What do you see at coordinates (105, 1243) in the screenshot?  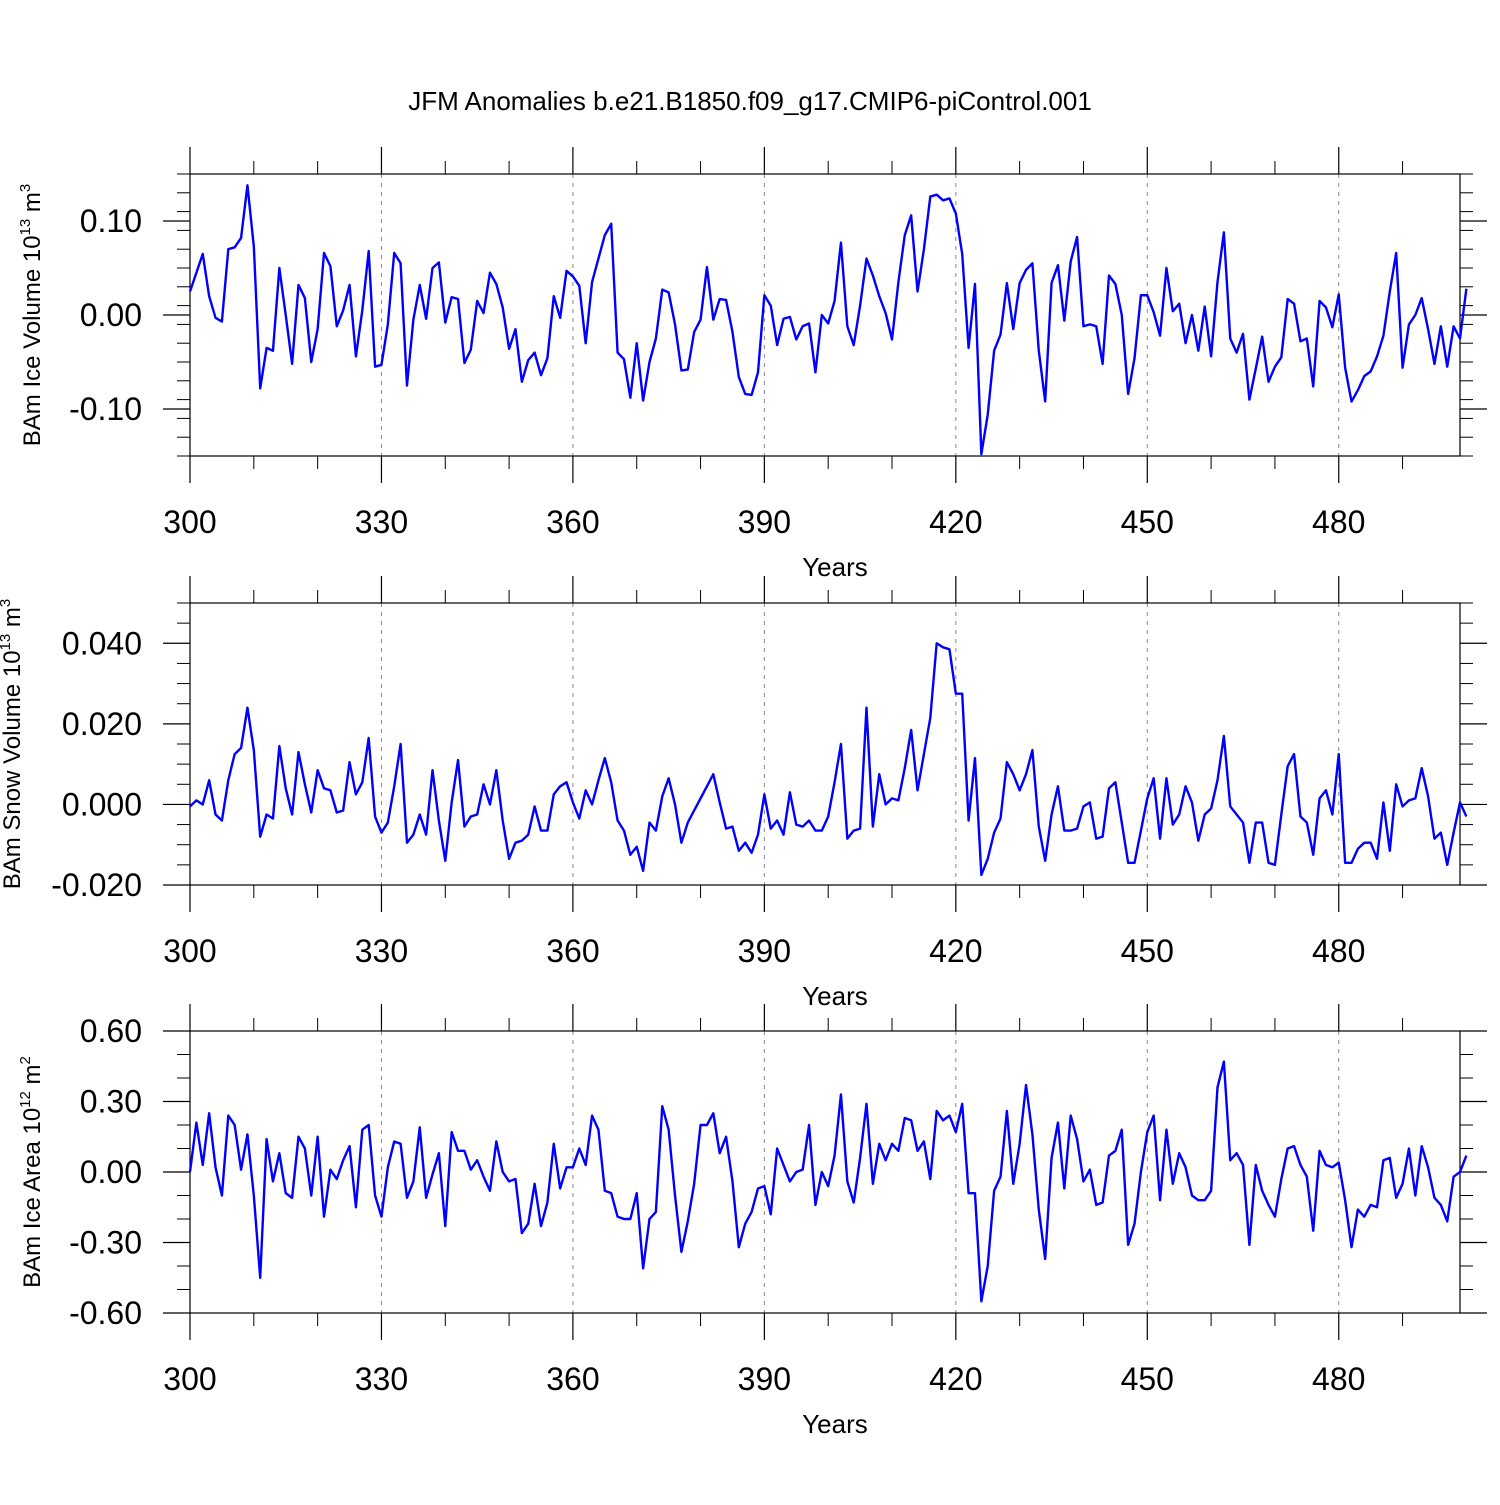 I see `y-tick-label: -0.30` at bounding box center [105, 1243].